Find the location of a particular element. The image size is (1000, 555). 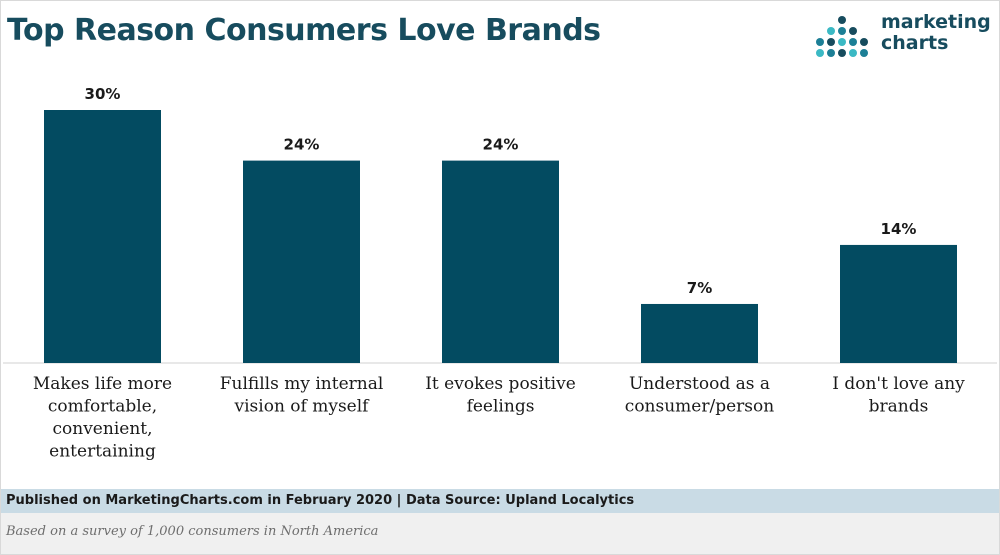

category-label: It evokes positive feelings is located at coordinates (500, 395).